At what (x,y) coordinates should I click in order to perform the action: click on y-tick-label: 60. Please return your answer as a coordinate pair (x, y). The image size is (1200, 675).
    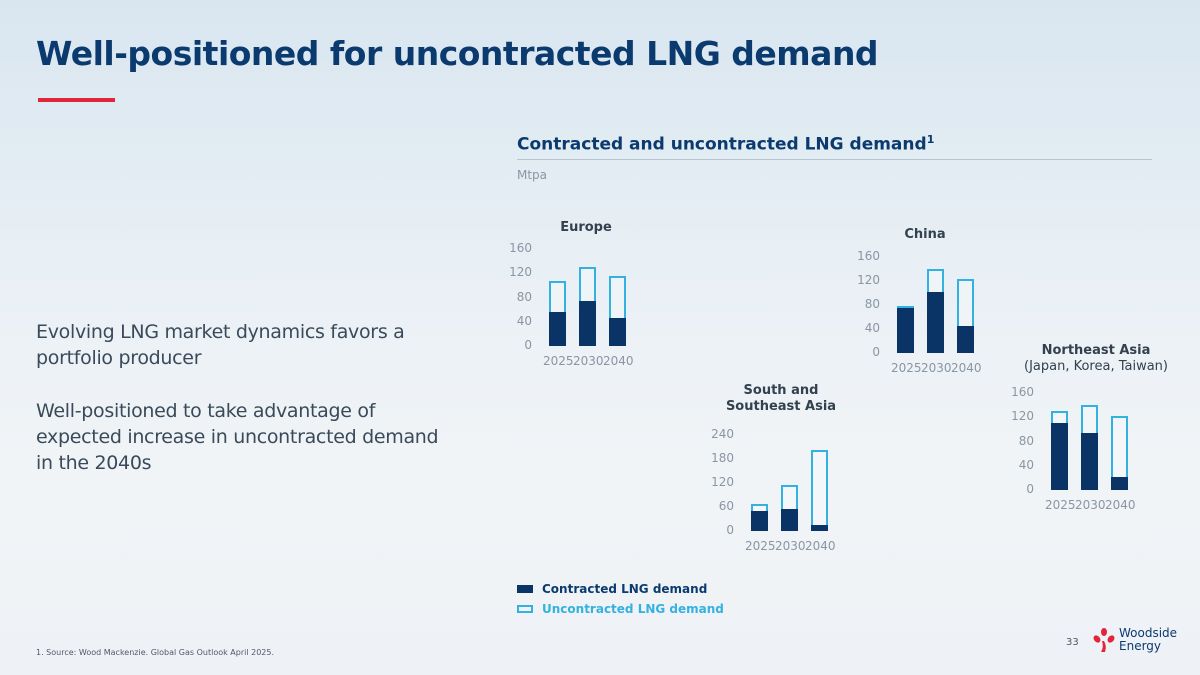
    Looking at the image, I should click on (726, 506).